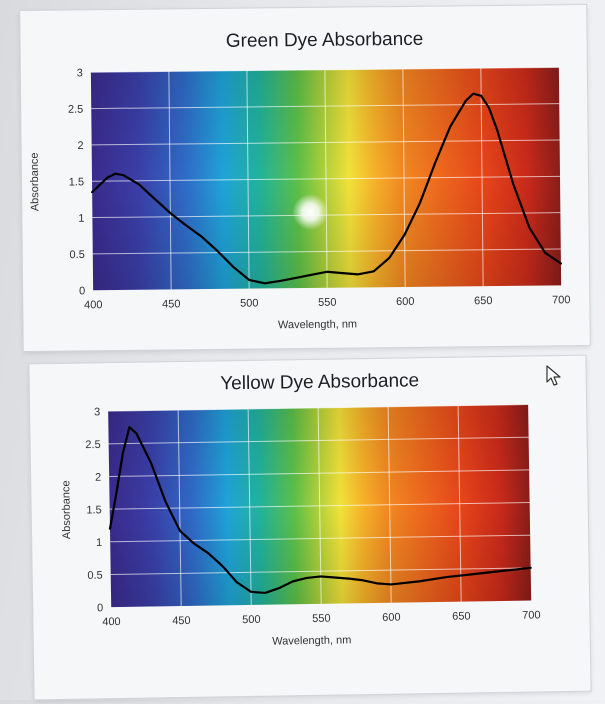 This screenshot has height=704, width=605. What do you see at coordinates (319, 382) in the screenshot?
I see `chart-title: Yellow Dye Absorbance` at bounding box center [319, 382].